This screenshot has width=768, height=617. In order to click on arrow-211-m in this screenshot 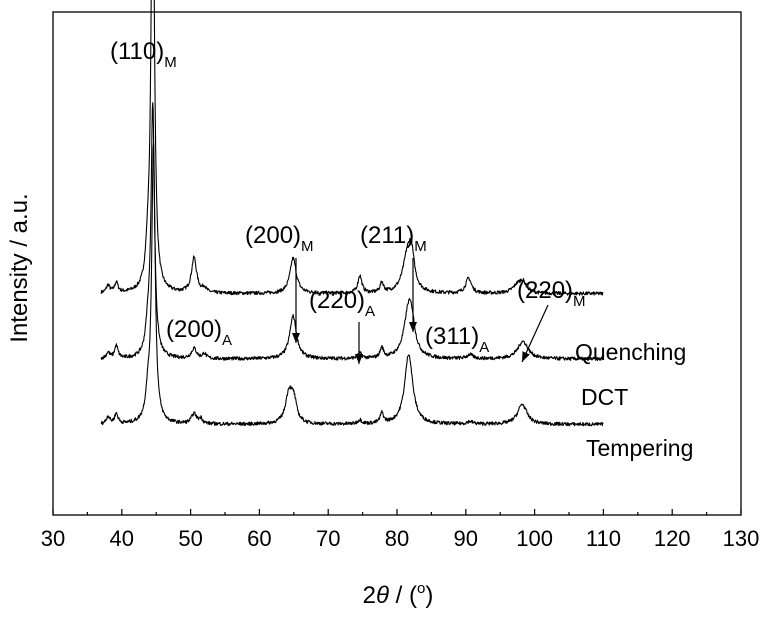, I will do `click(413, 295)`.